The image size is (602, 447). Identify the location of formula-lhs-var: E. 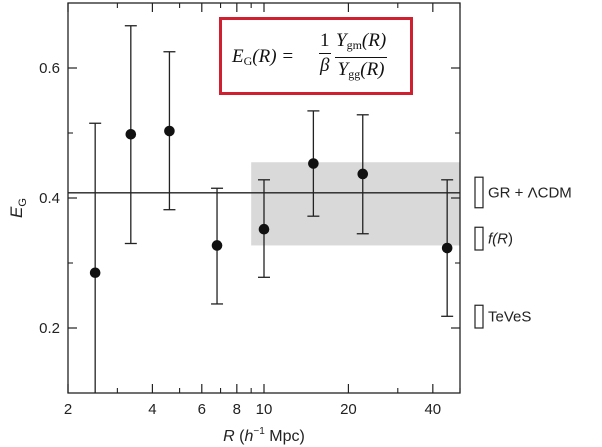
(238, 56).